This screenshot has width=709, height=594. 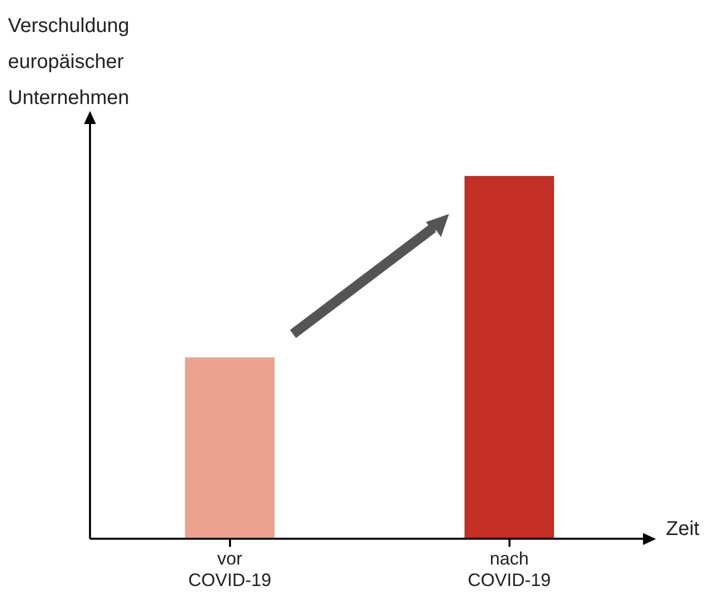 I want to click on x-tick-label: nach COVID-19, so click(x=509, y=569).